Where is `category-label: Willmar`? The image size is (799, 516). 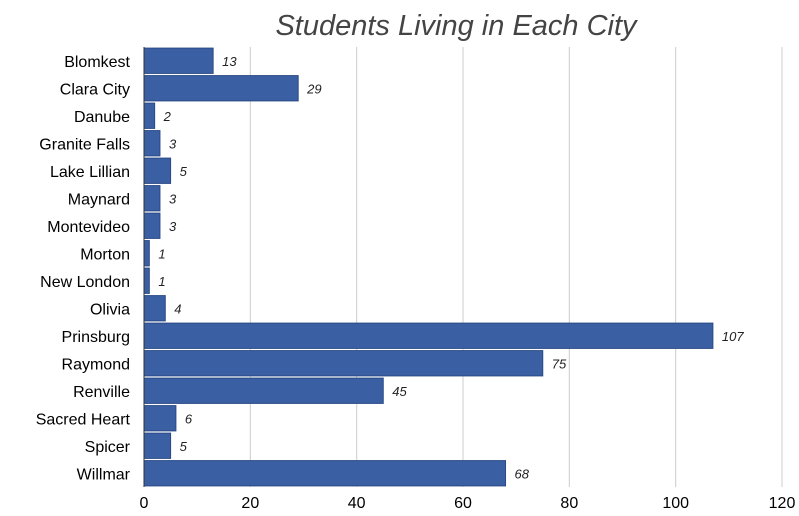
category-label: Willmar is located at coordinates (104, 474).